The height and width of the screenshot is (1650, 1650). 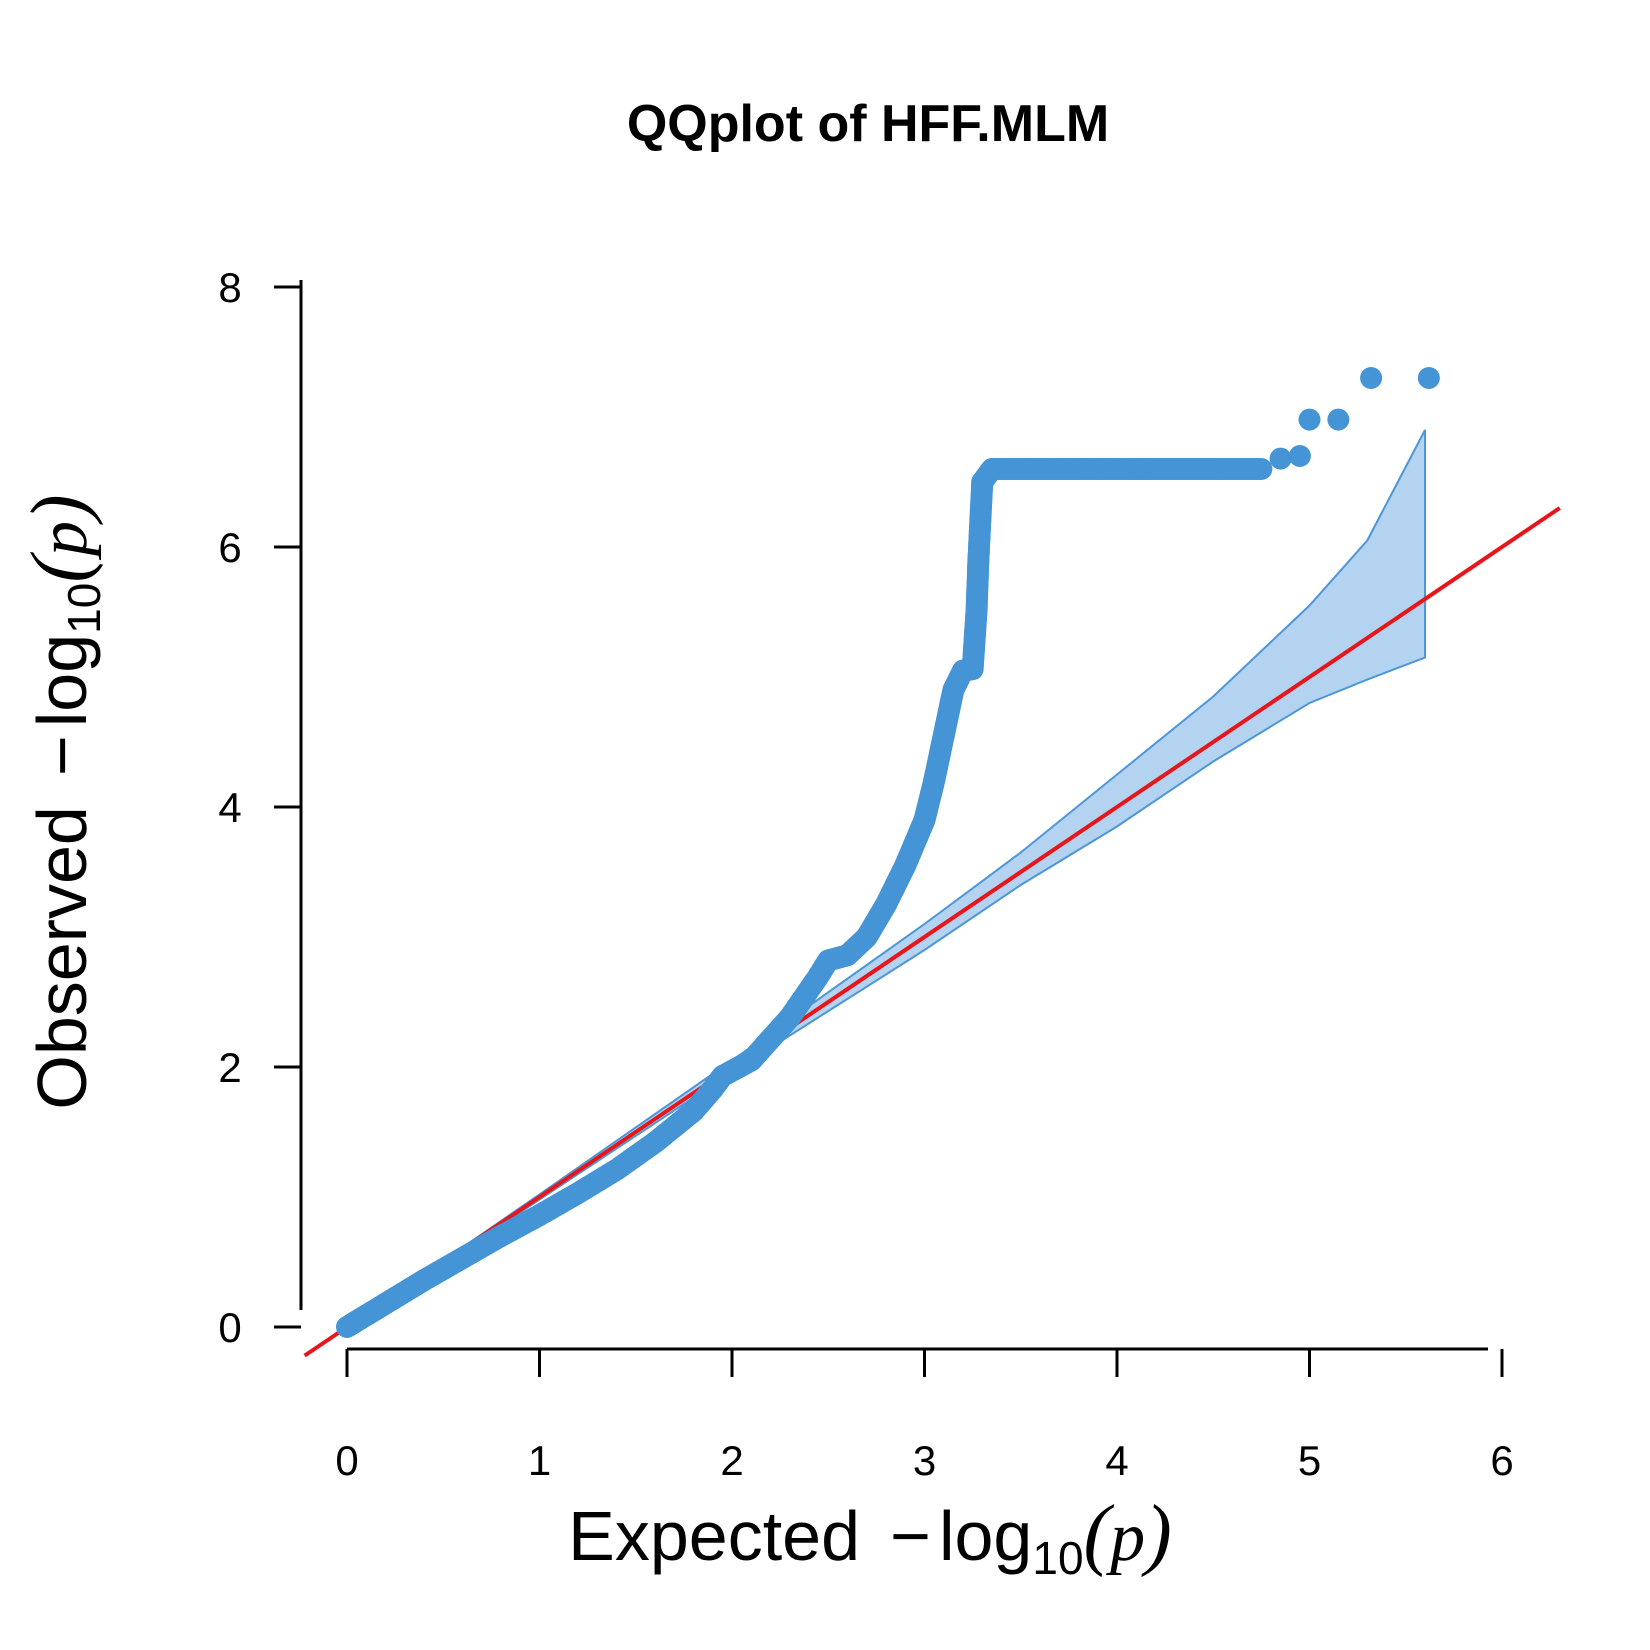 I want to click on x-tick-label: 4, so click(x=1116, y=1460).